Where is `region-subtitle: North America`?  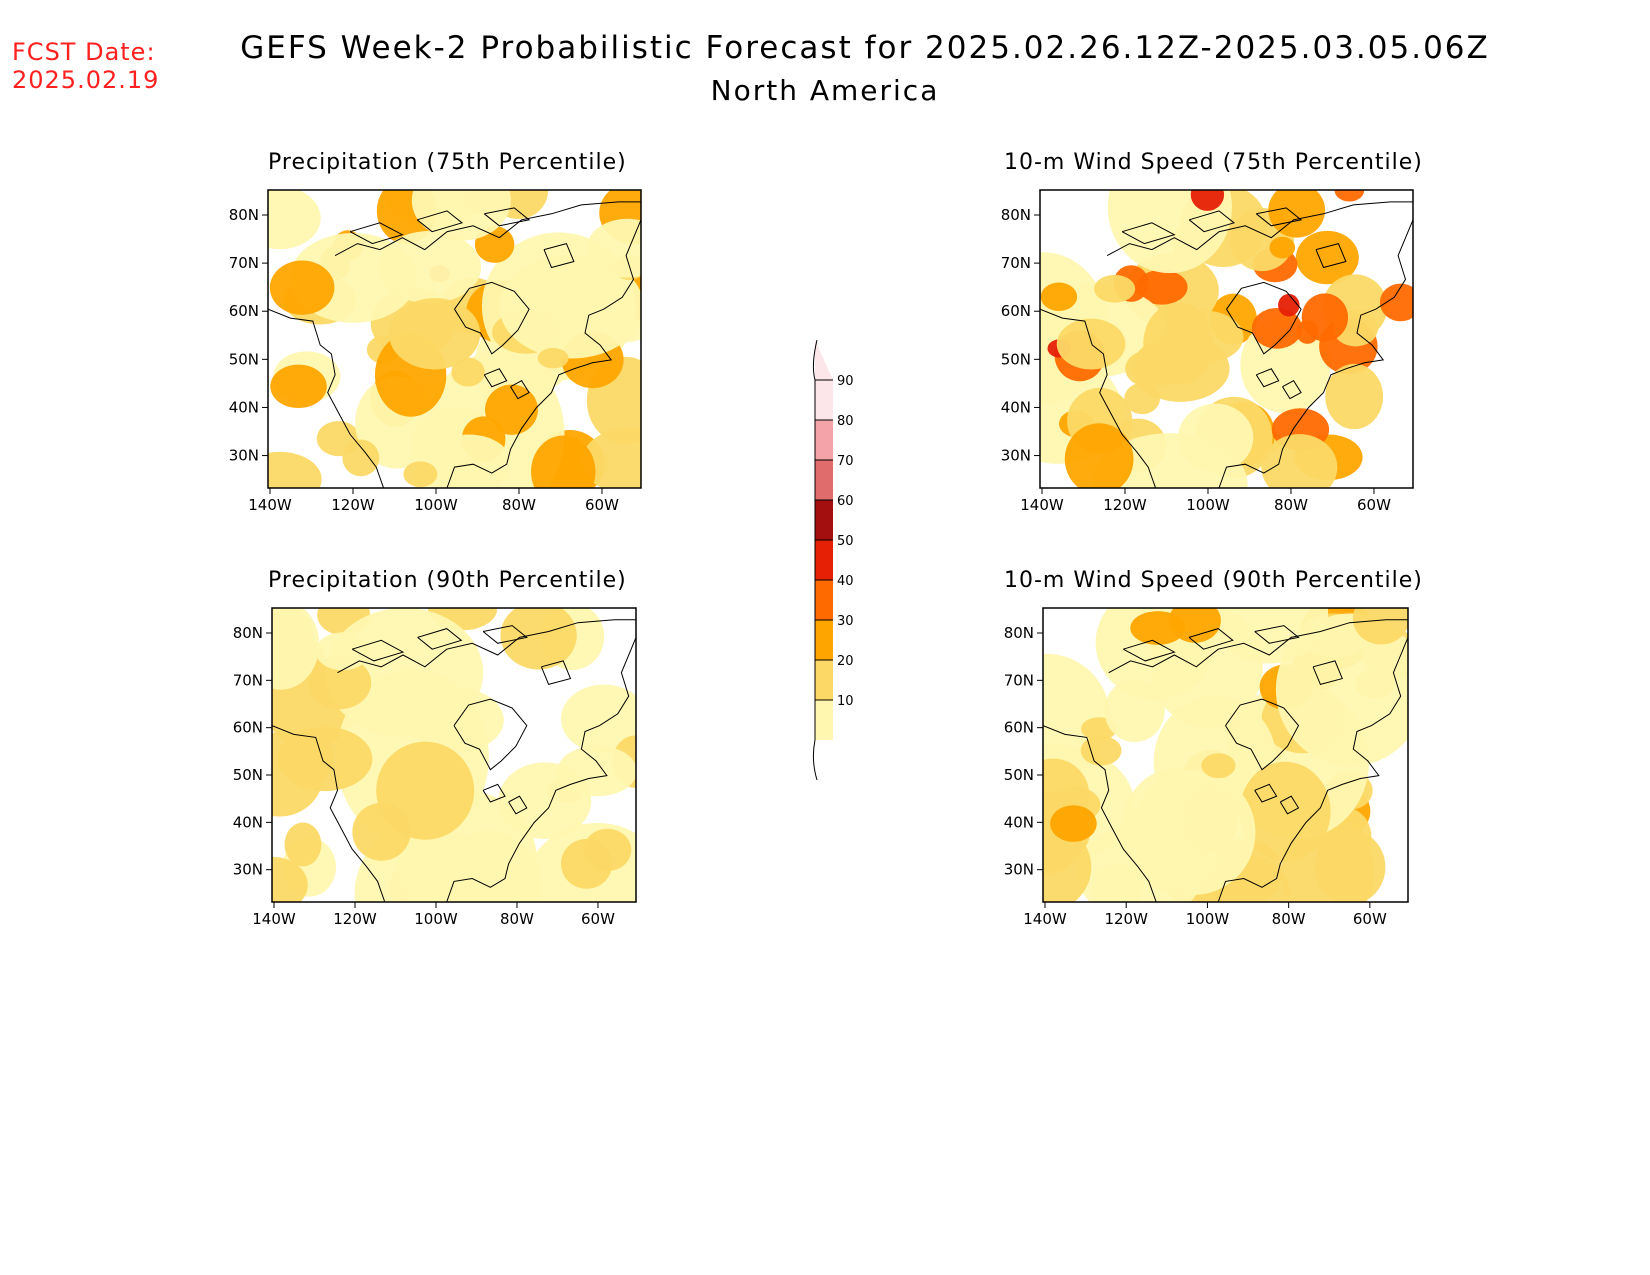
region-subtitle: North America is located at coordinates (825, 90).